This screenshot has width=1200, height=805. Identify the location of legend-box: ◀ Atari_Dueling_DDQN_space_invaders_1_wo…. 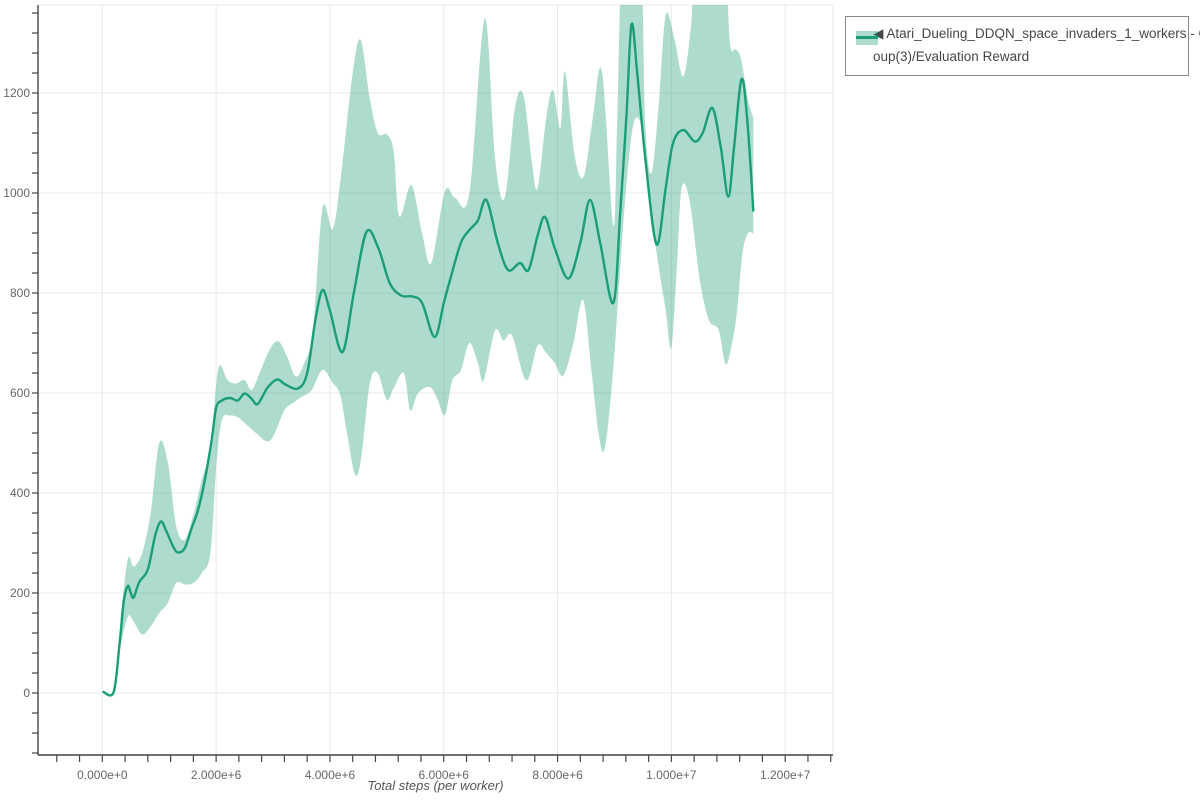
(1022, 46).